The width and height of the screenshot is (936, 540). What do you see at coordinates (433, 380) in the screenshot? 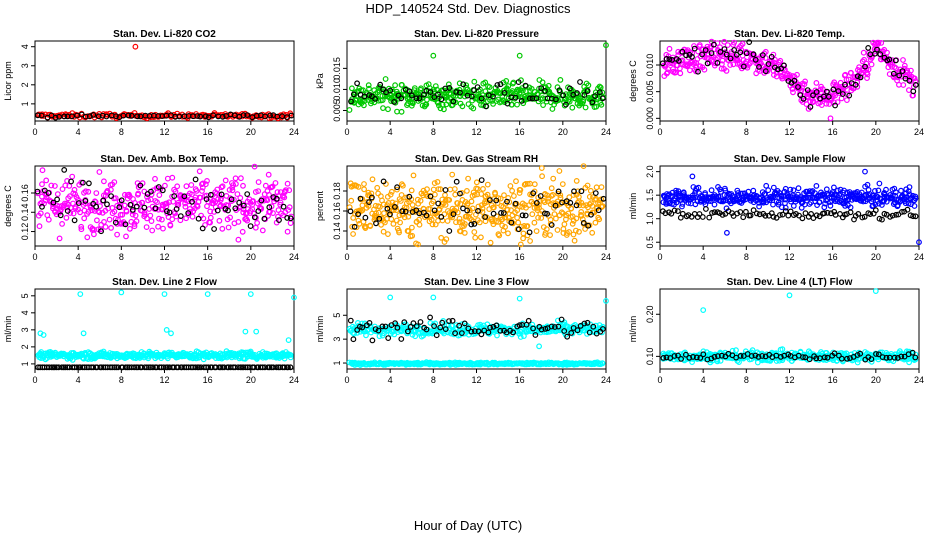
I see `x-tick-label: 8` at bounding box center [433, 380].